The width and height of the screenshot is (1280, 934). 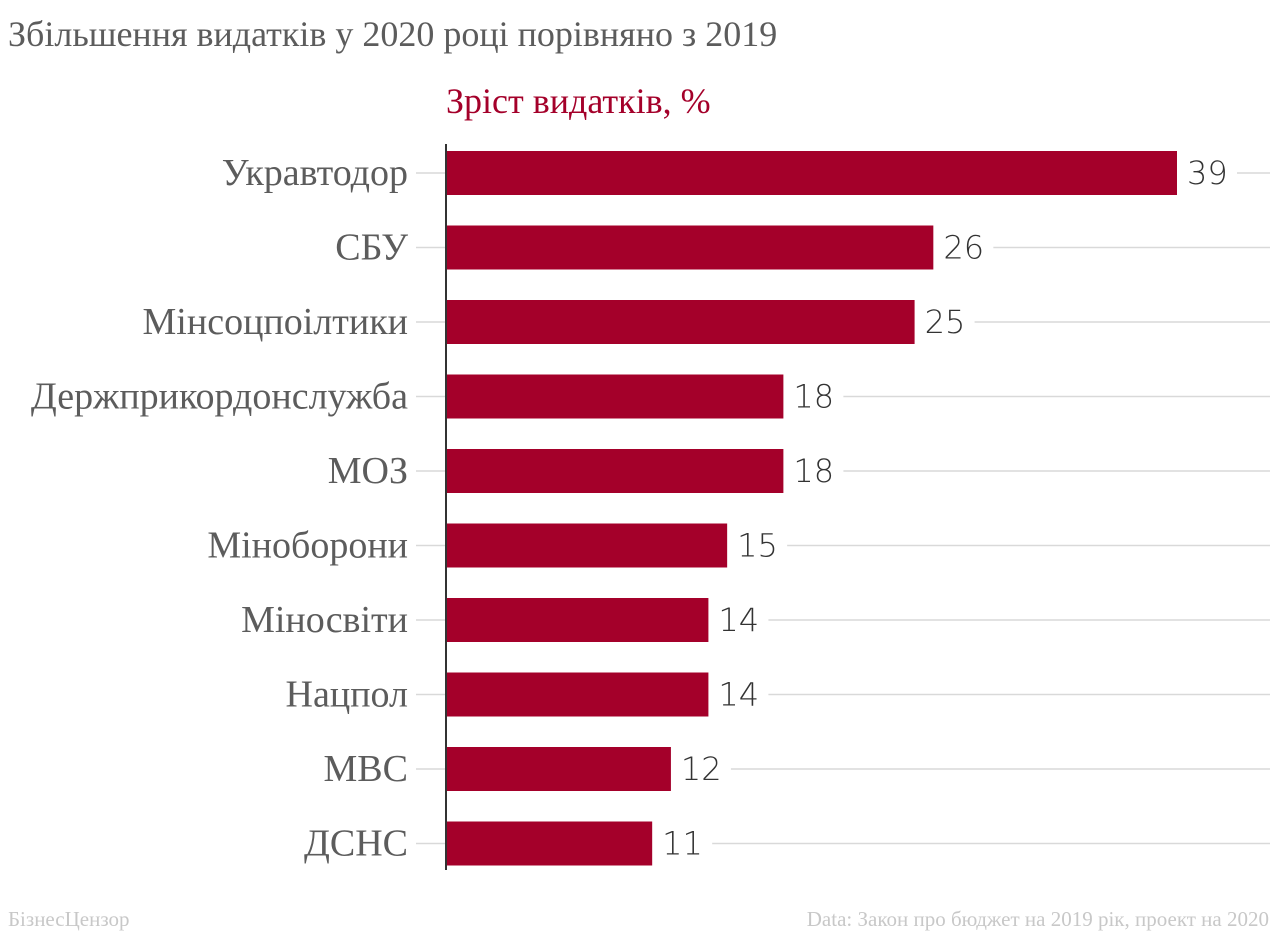 I want to click on brand-credit: БізнесЦензор, so click(x=69, y=919).